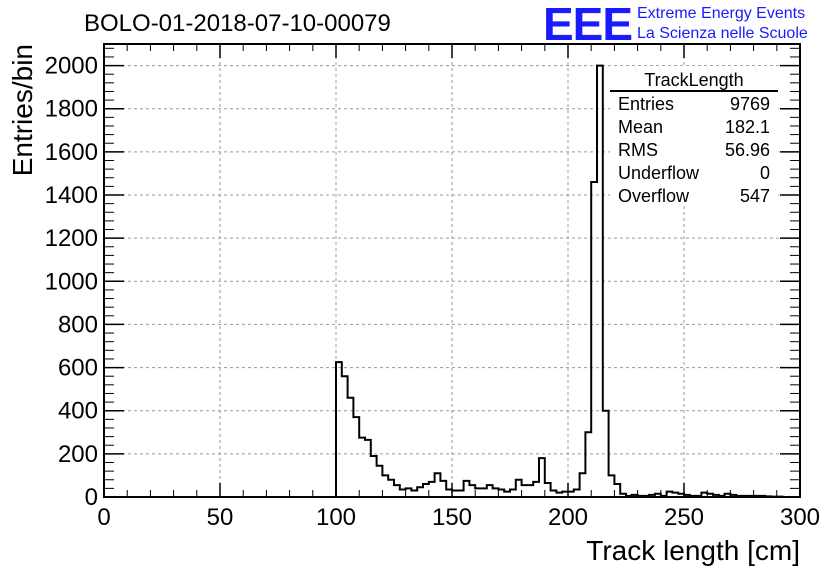 This screenshot has width=836, height=572. What do you see at coordinates (693, 550) in the screenshot?
I see `x-axis-label: Track length [cm]` at bounding box center [693, 550].